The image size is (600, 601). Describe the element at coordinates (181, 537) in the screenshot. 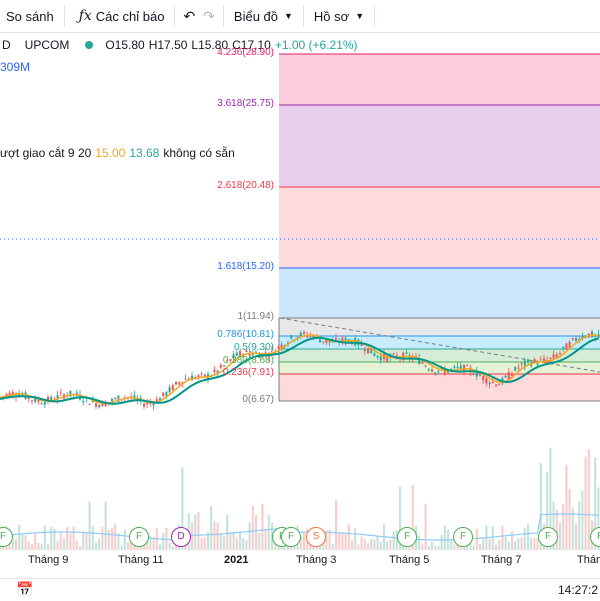

I see `event-marker-d: D` at that location.